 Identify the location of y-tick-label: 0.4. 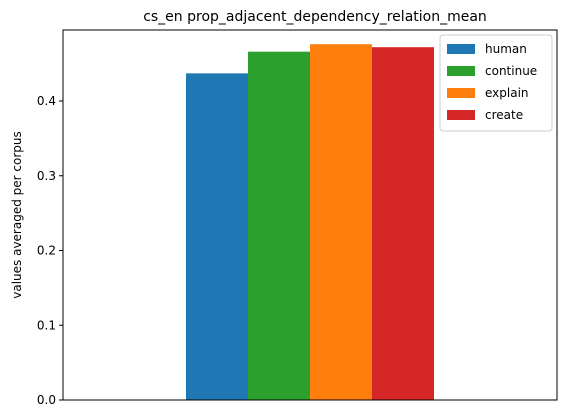
(46, 101).